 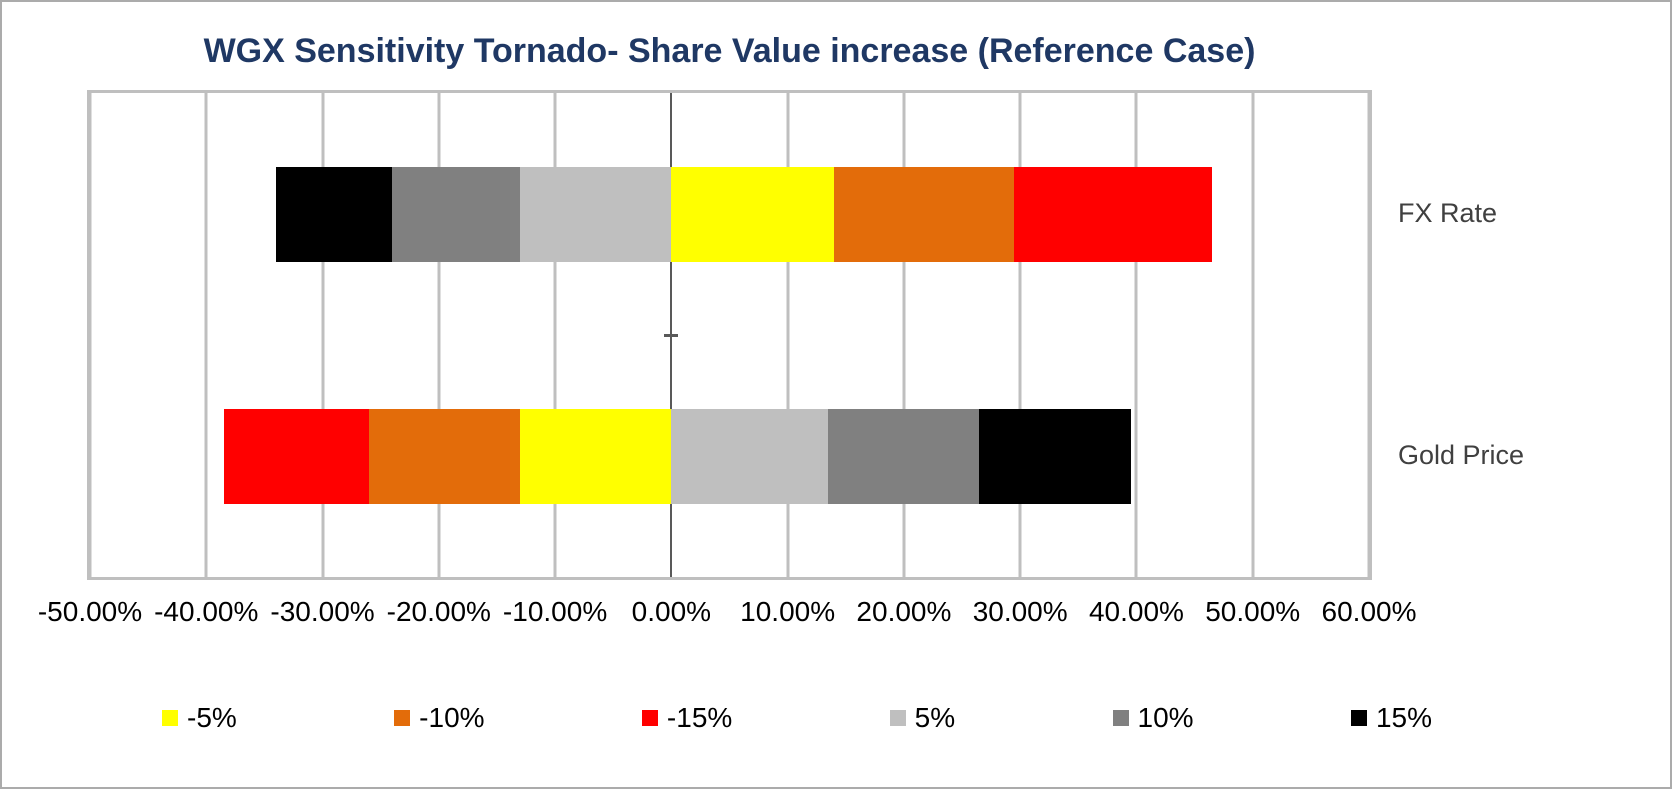 I want to click on x-tick-label: 20.00%, so click(x=904, y=611).